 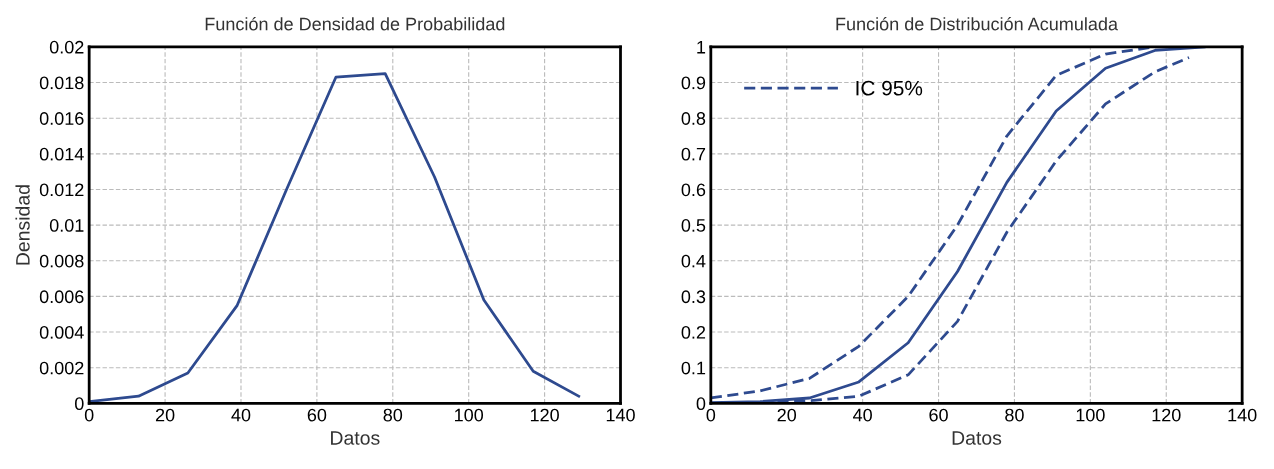 I want to click on y-tick-label: 1, so click(x=701, y=47).